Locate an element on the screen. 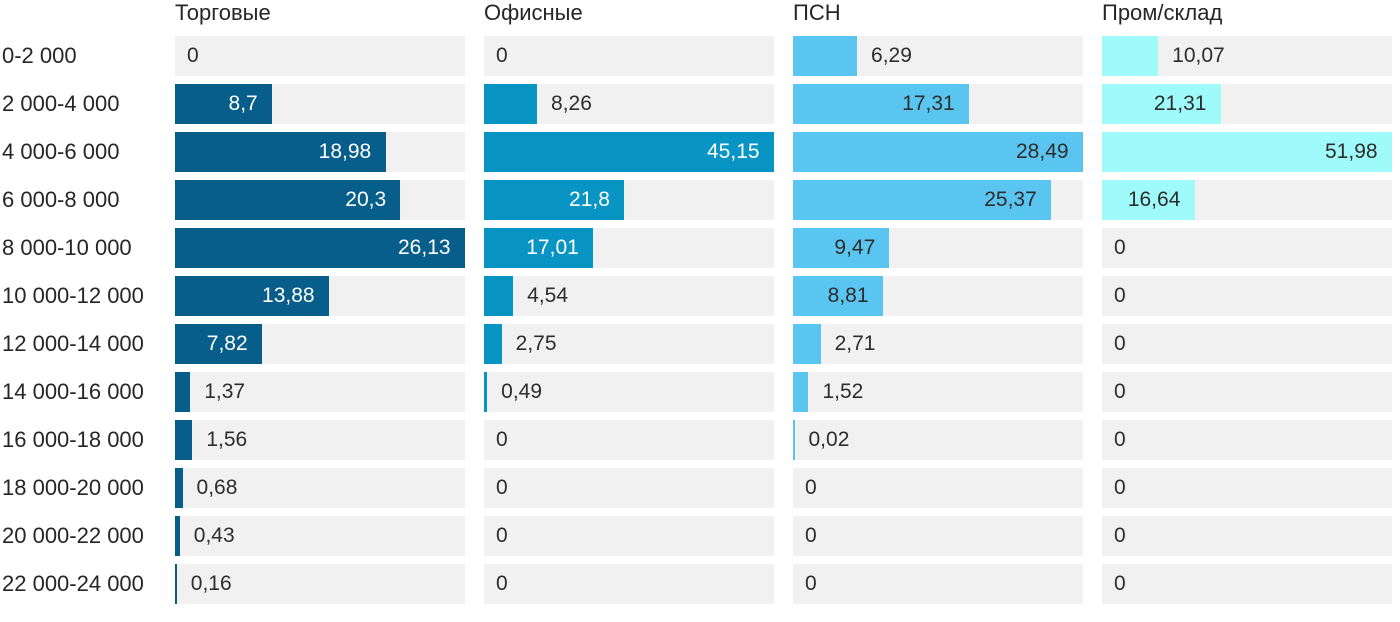 The height and width of the screenshot is (622, 1400). column-header: Офисные is located at coordinates (533, 12).